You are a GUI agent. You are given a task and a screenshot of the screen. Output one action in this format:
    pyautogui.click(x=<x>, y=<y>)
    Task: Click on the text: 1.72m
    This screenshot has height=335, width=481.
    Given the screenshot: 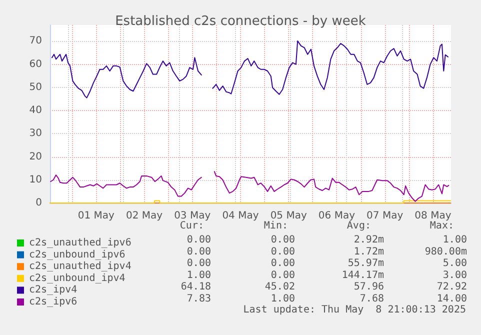 What is the action you would take?
    pyautogui.click(x=369, y=252)
    